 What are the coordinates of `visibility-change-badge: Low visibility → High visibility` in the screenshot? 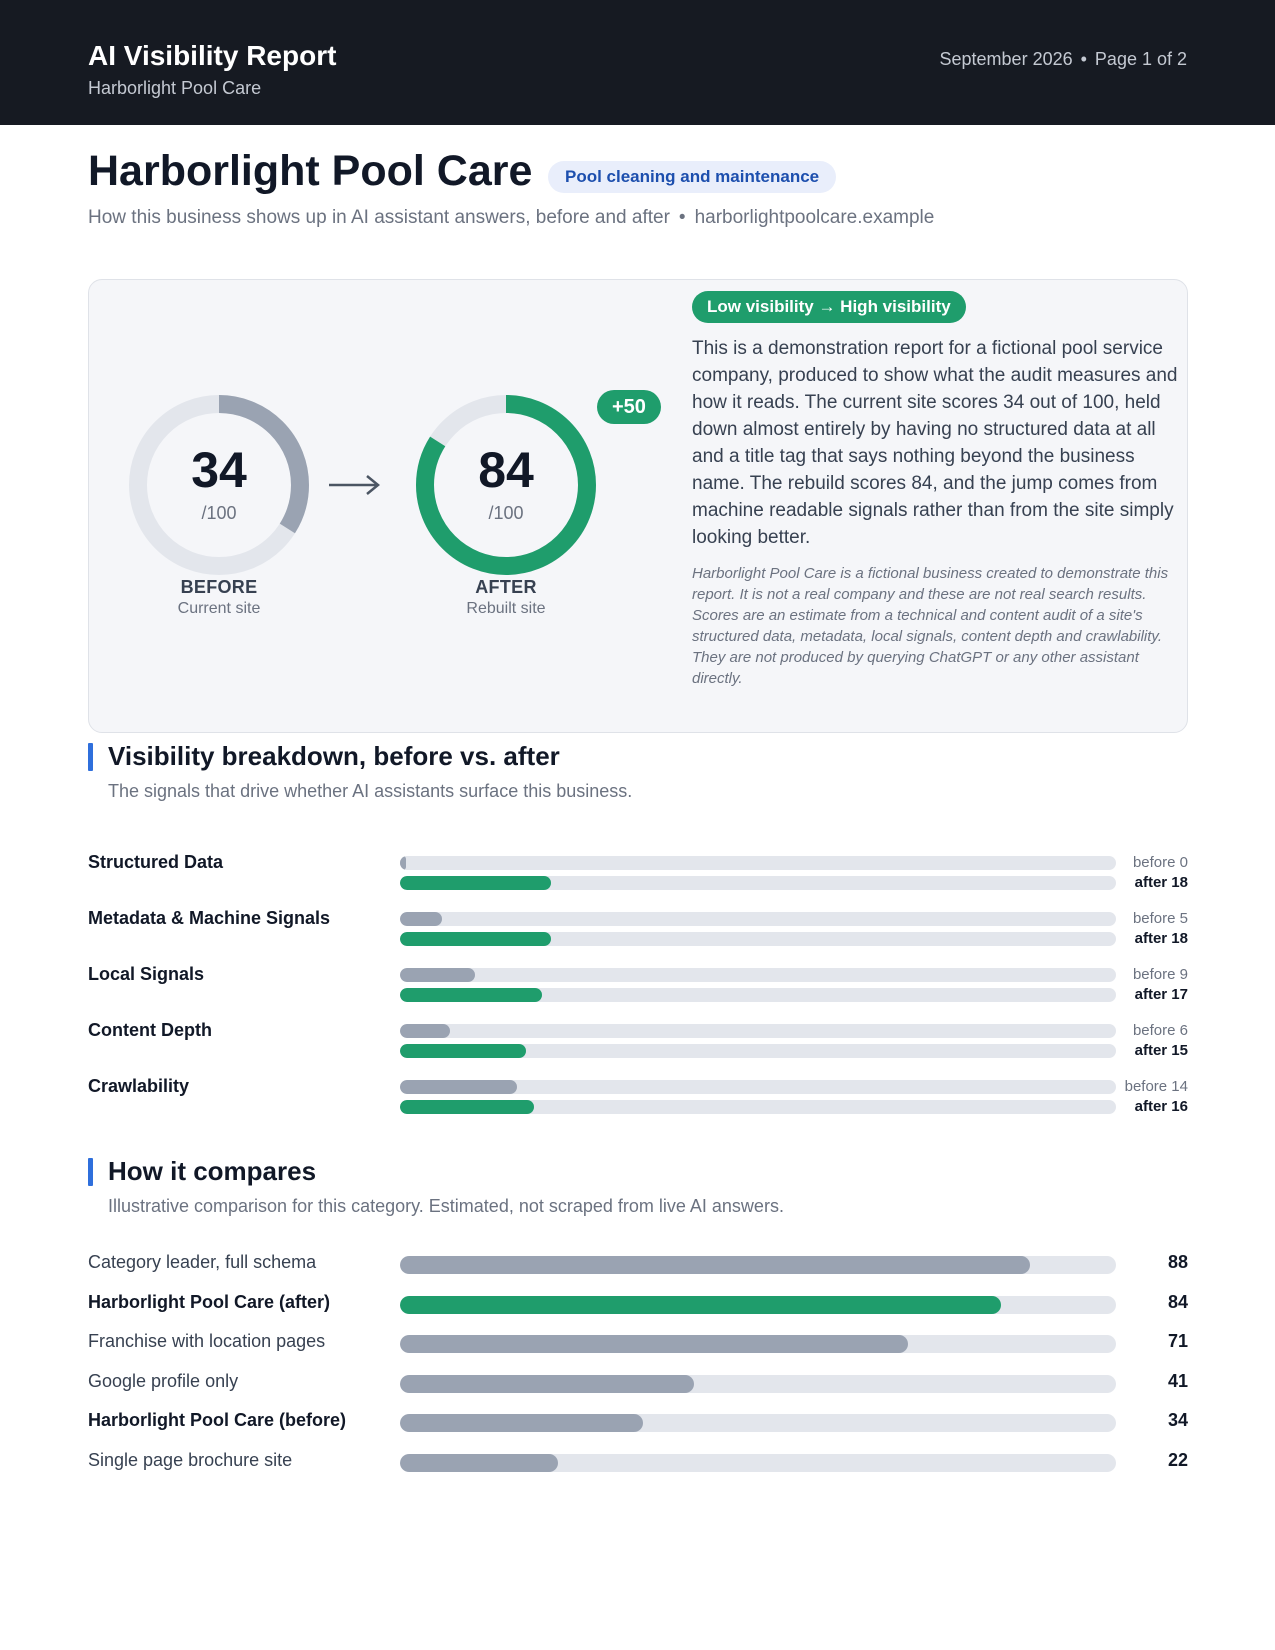 It's located at (829, 307).